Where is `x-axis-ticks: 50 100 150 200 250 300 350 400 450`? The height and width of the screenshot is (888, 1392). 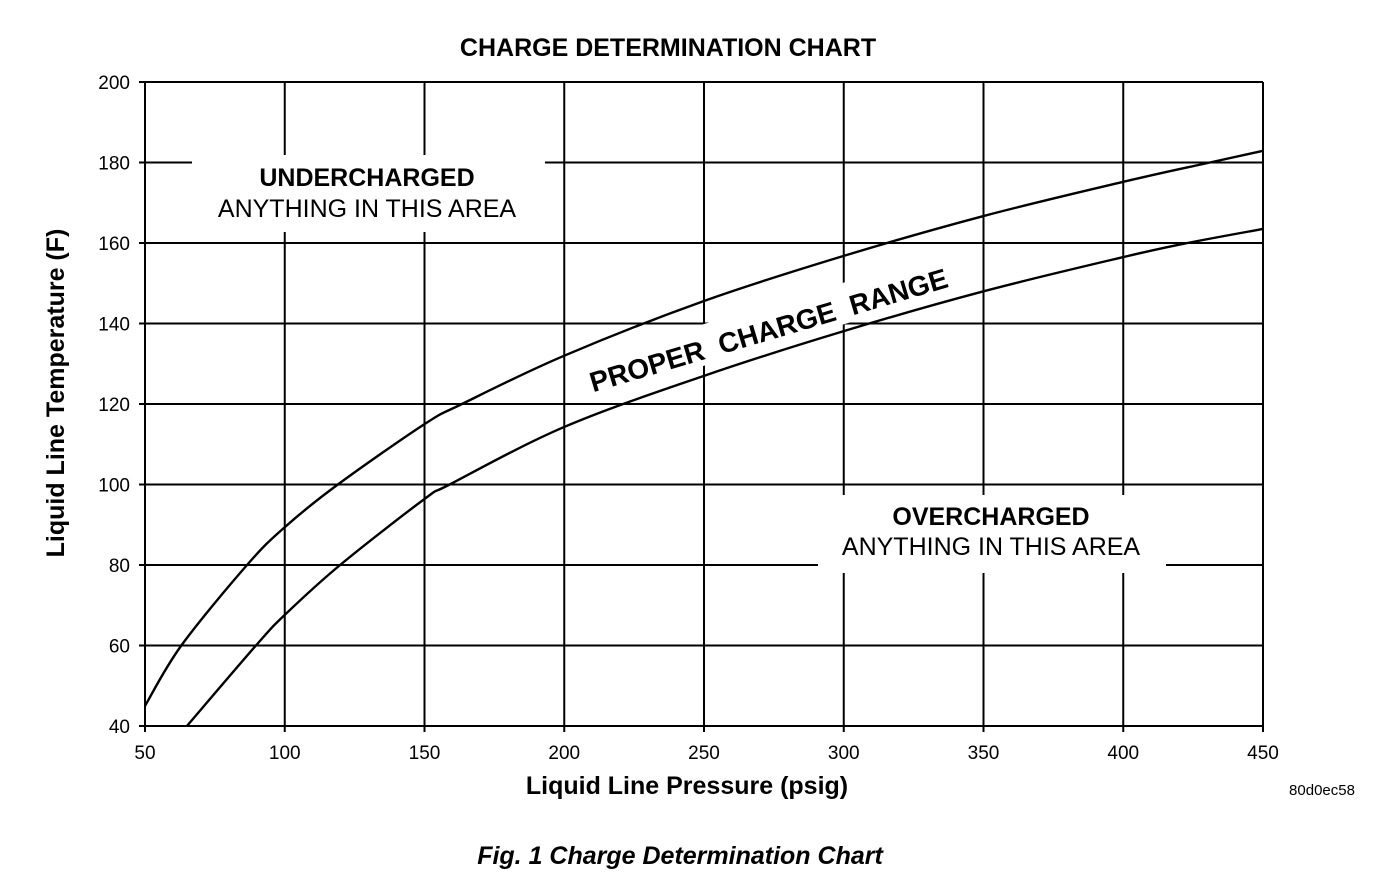 x-axis-ticks: 50 100 150 200 250 300 350 400 450 is located at coordinates (706, 753).